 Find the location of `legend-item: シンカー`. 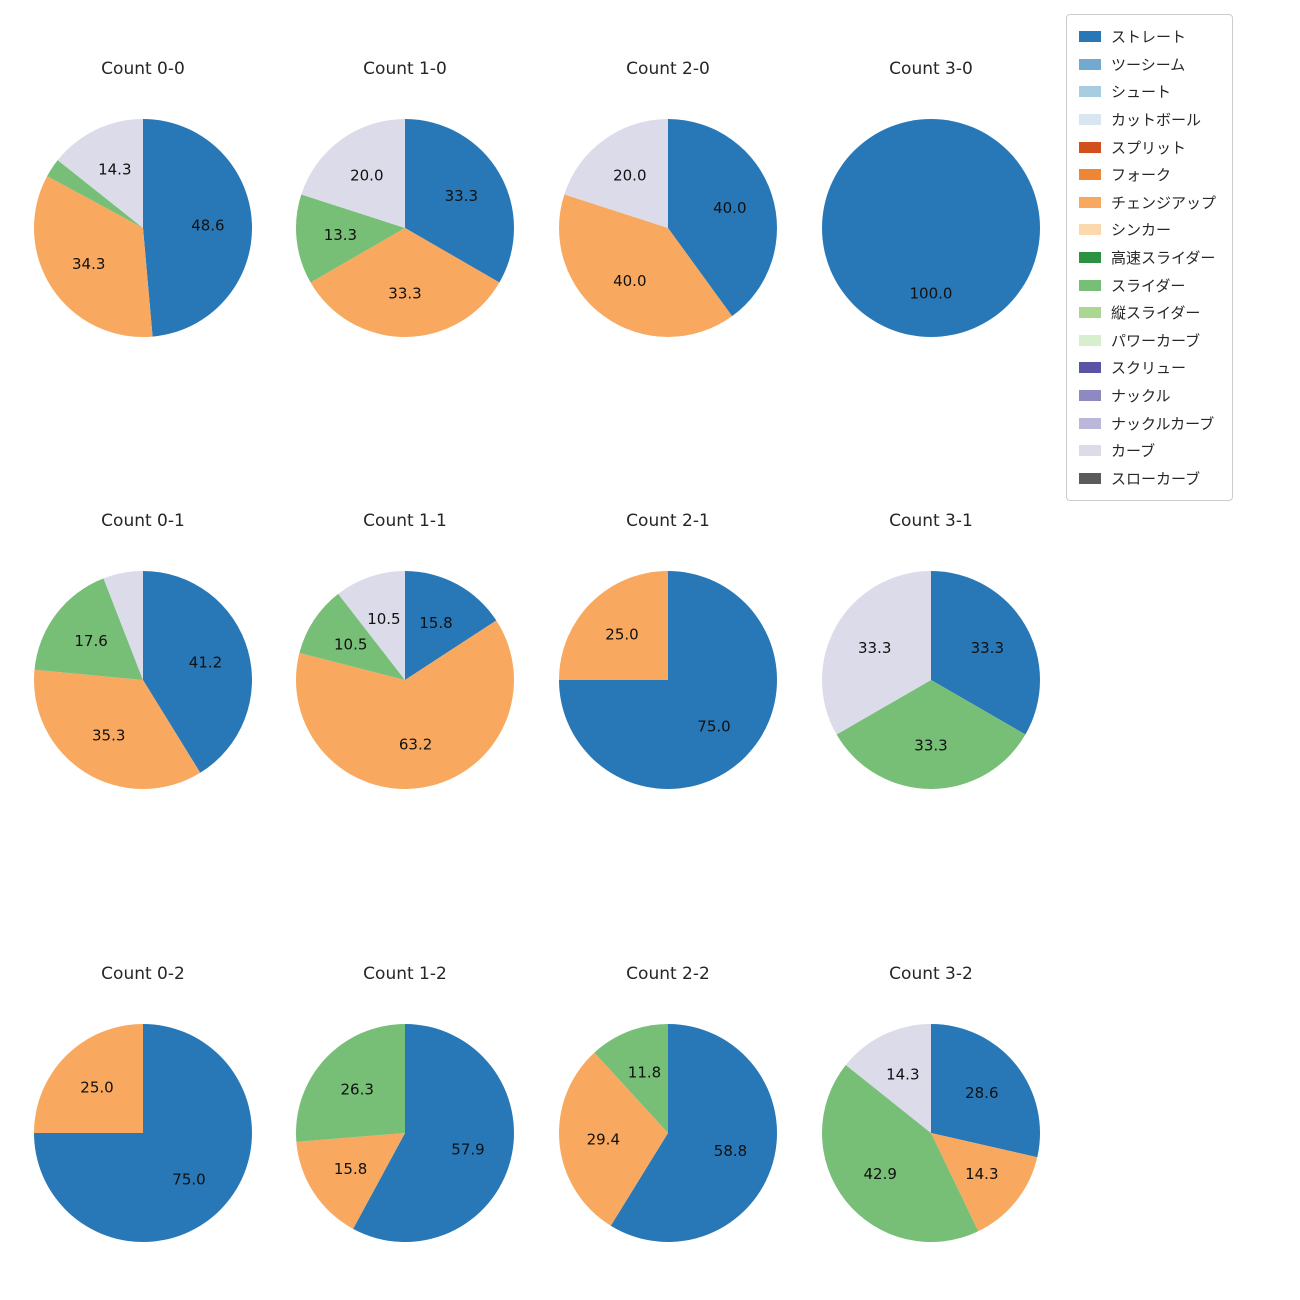

legend-item: シンカー is located at coordinates (1147, 230).